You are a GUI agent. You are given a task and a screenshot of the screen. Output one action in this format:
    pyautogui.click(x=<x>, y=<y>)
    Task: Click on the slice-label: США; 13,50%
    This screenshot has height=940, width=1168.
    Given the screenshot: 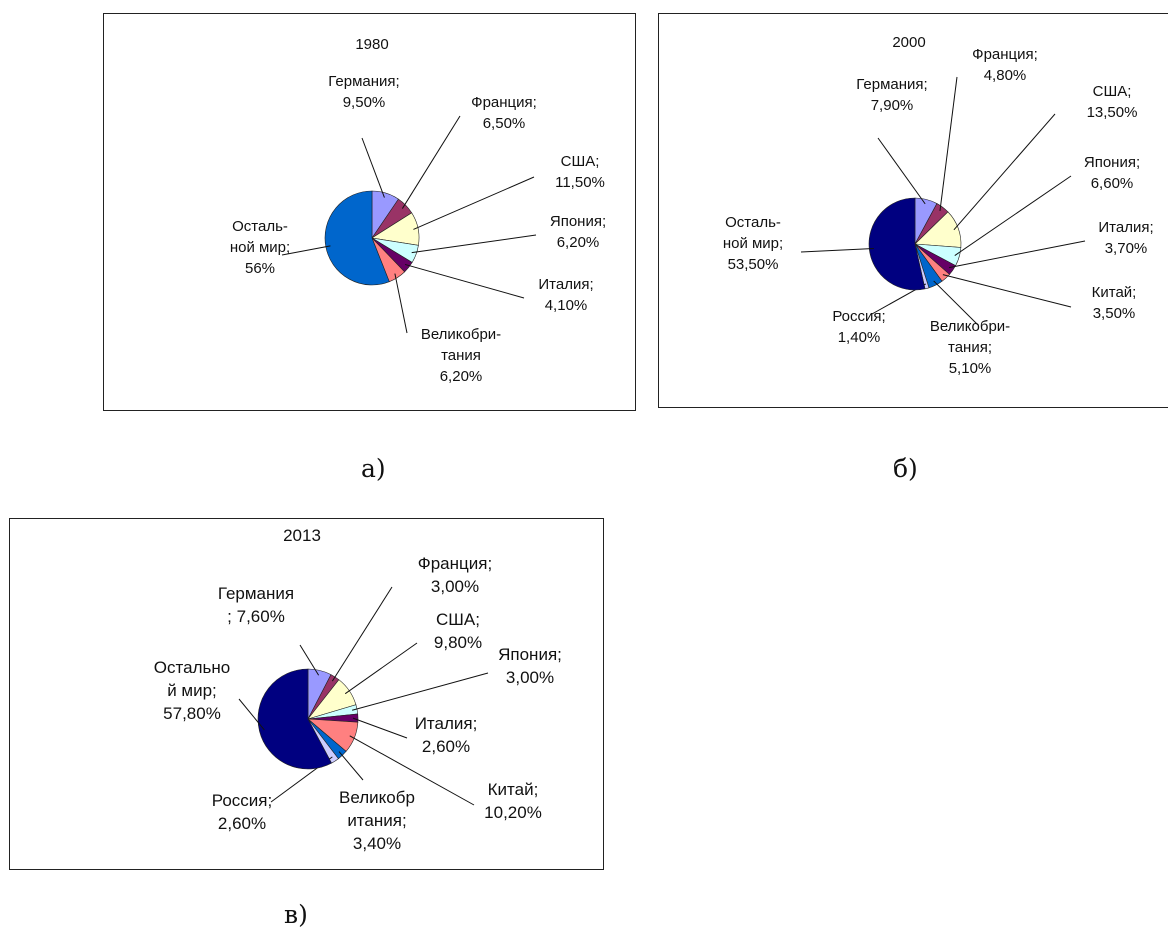 What is the action you would take?
    pyautogui.click(x=1112, y=102)
    